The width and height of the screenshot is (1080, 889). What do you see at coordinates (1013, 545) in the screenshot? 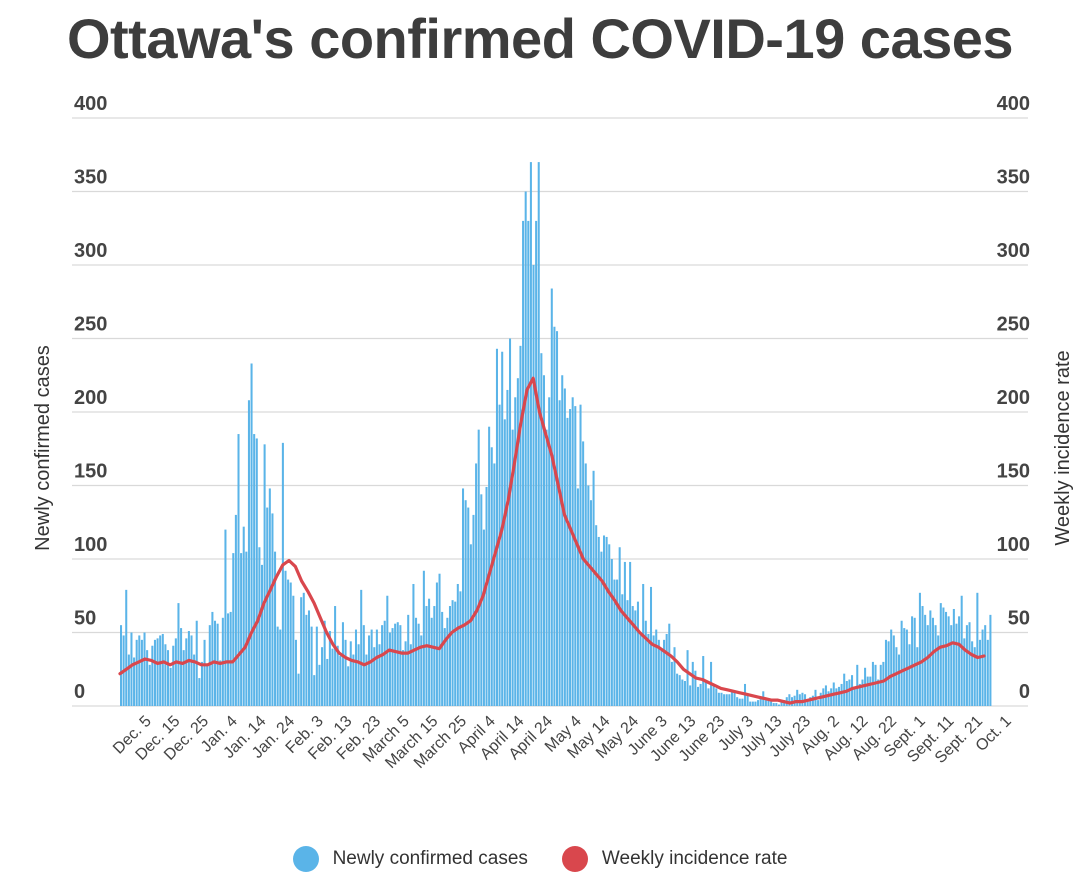
I see `y-tick-label-right: 100` at bounding box center [1013, 545].